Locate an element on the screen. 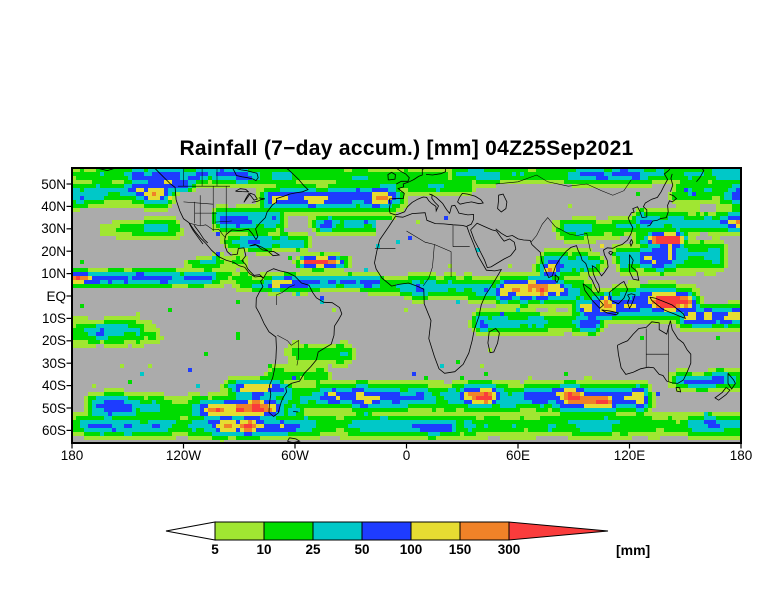 This screenshot has height=612, width=784. colorbar-tick-label: 25 is located at coordinates (313, 549).